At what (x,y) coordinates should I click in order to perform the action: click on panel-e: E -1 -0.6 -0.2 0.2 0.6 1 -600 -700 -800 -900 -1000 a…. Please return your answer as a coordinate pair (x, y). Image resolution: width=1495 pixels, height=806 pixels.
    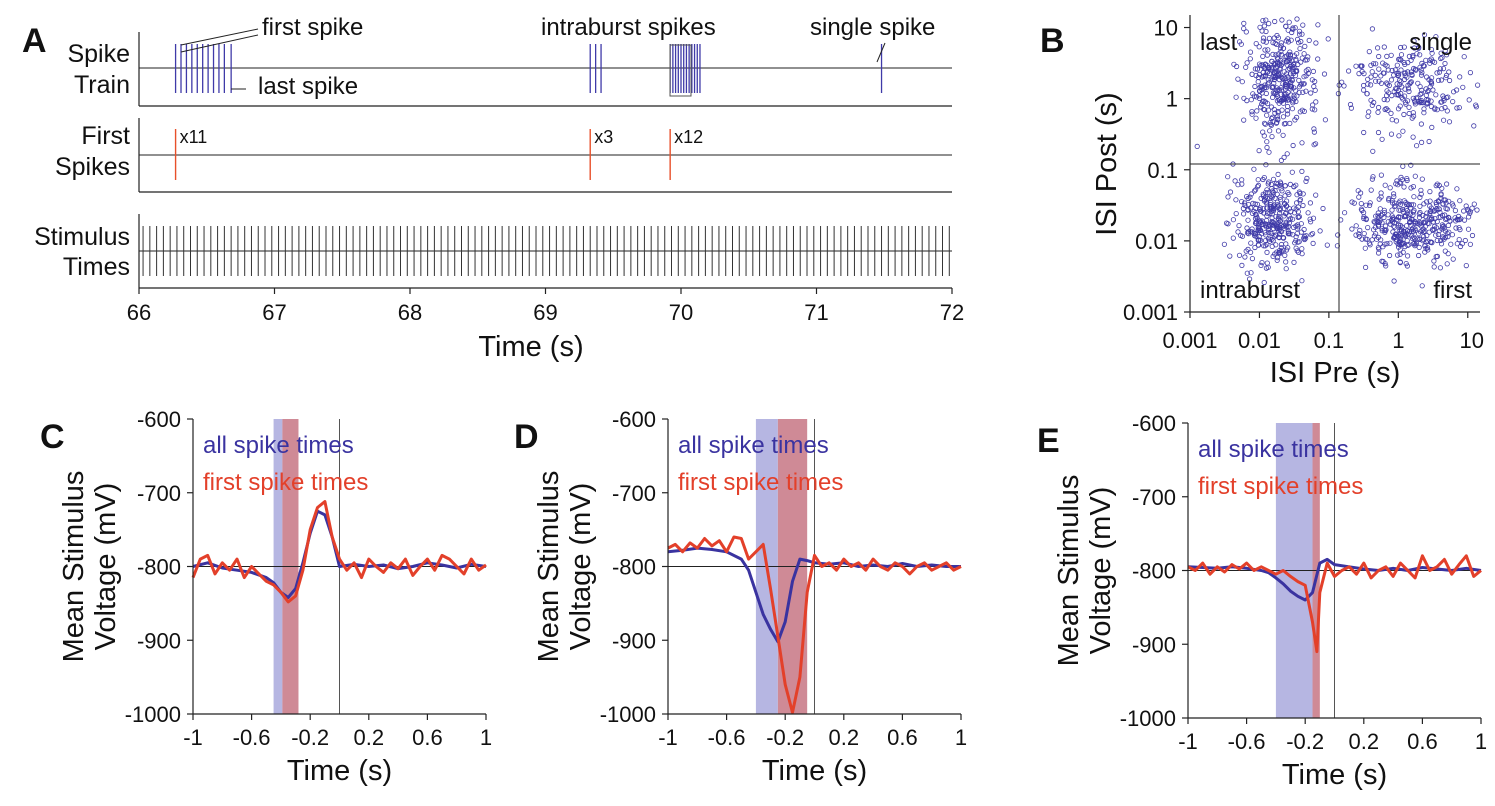
    Looking at the image, I should click on (1262, 601).